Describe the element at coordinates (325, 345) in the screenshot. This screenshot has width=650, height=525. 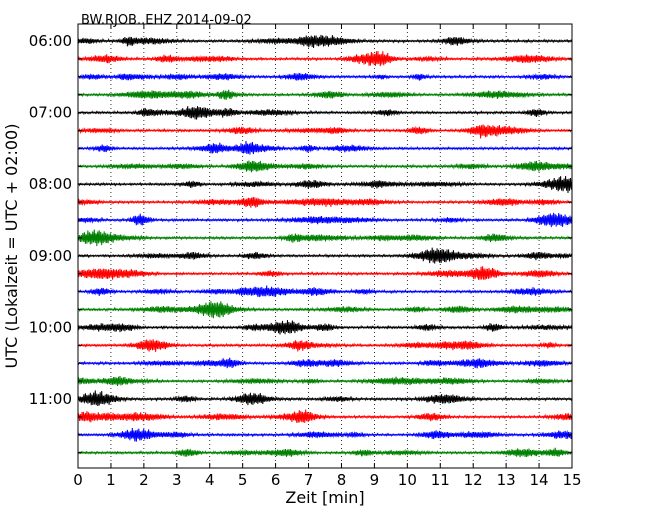
I see `trace-line-10:15` at that location.